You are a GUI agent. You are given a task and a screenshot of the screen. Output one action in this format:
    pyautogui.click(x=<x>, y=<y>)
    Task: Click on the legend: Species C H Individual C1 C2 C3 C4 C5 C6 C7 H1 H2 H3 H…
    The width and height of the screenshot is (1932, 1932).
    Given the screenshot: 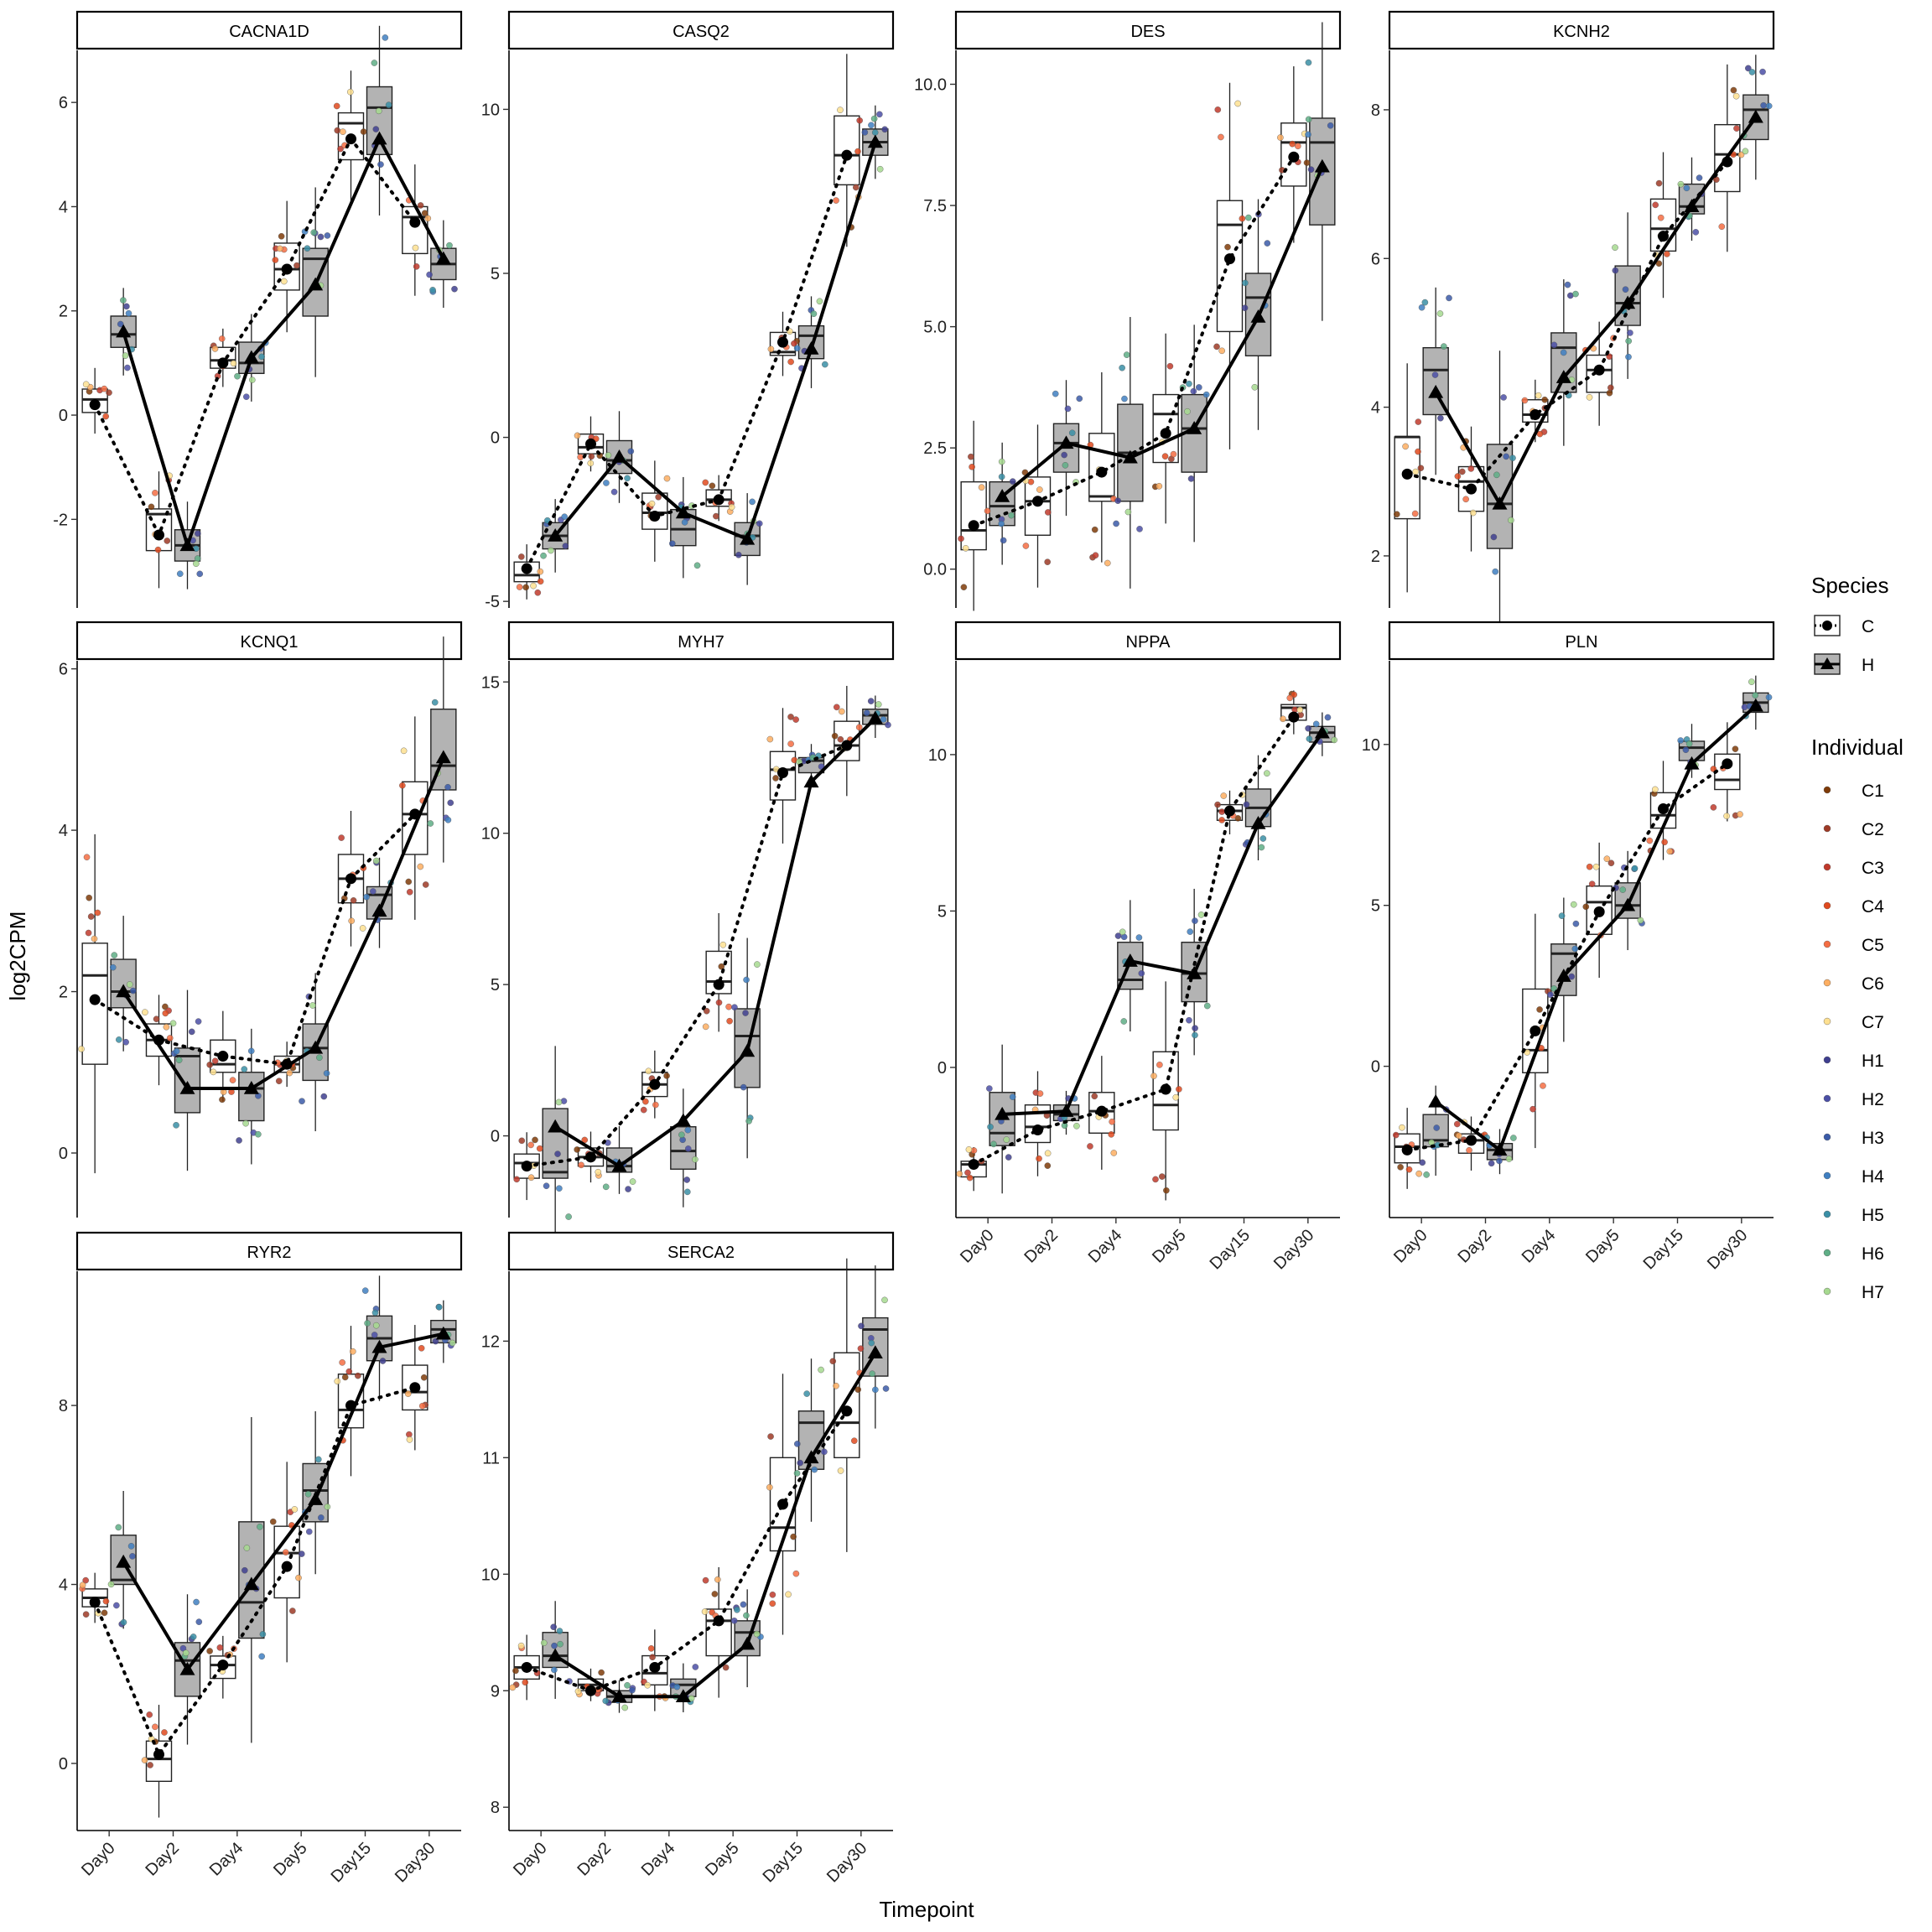 What is the action you would take?
    pyautogui.click(x=1857, y=937)
    